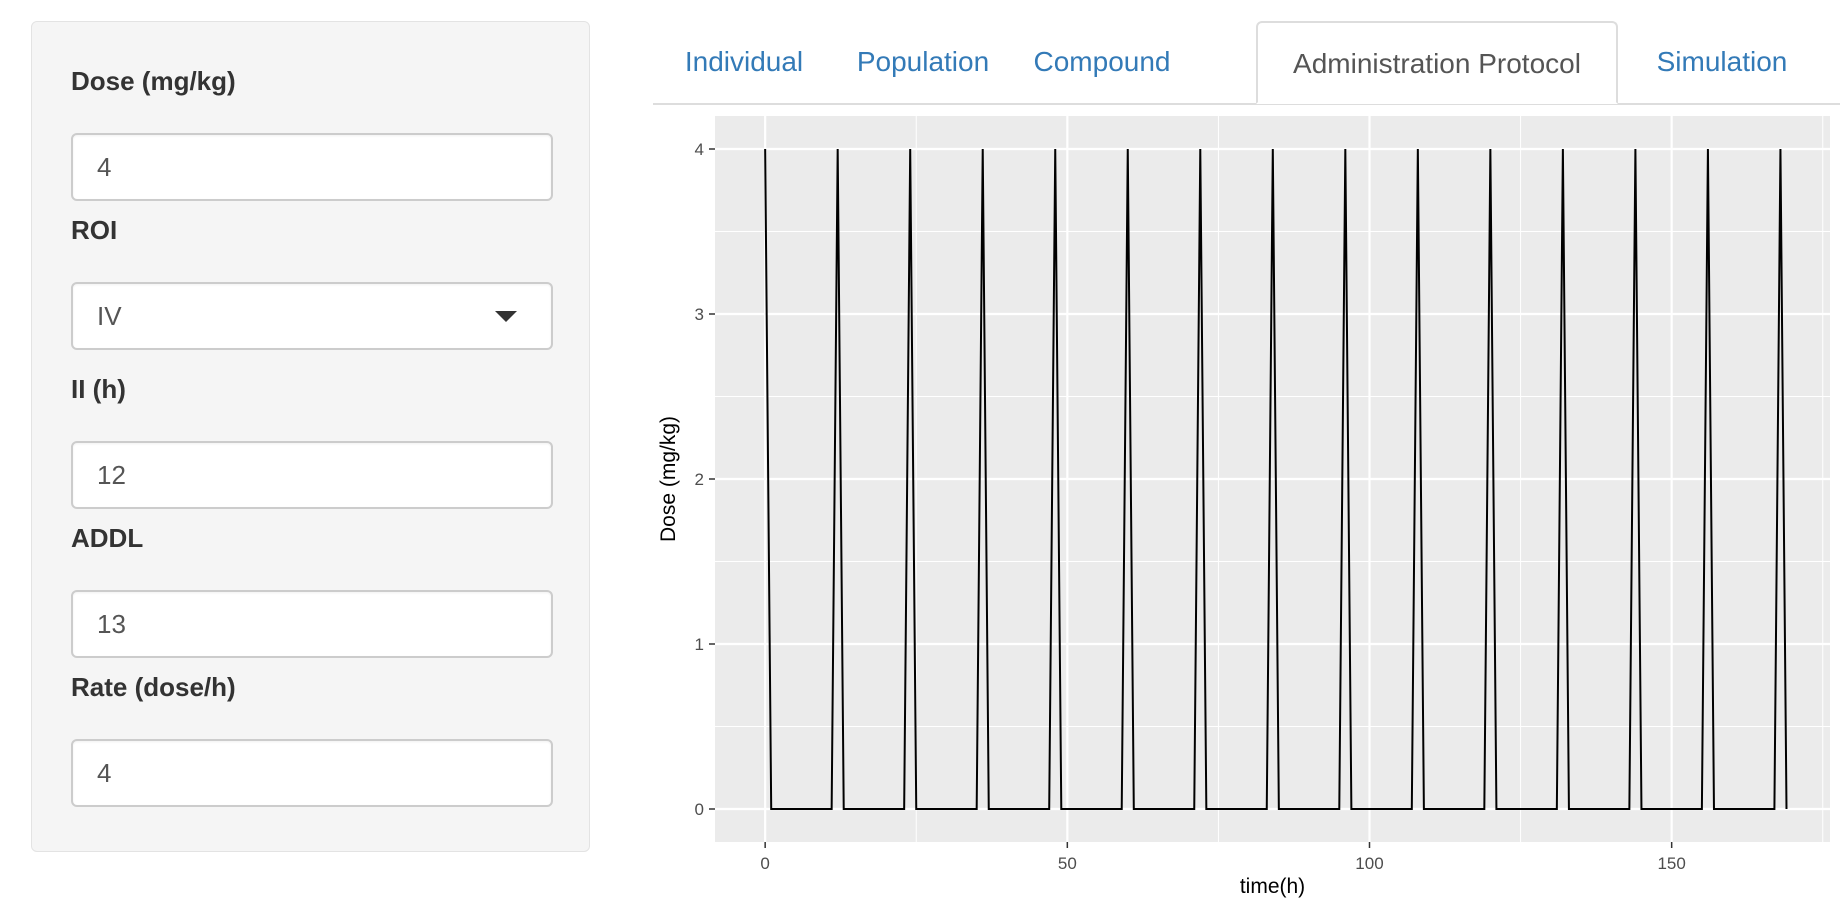 This screenshot has width=1840, height=908. I want to click on addl-field-group: ADDL 13, so click(312, 590).